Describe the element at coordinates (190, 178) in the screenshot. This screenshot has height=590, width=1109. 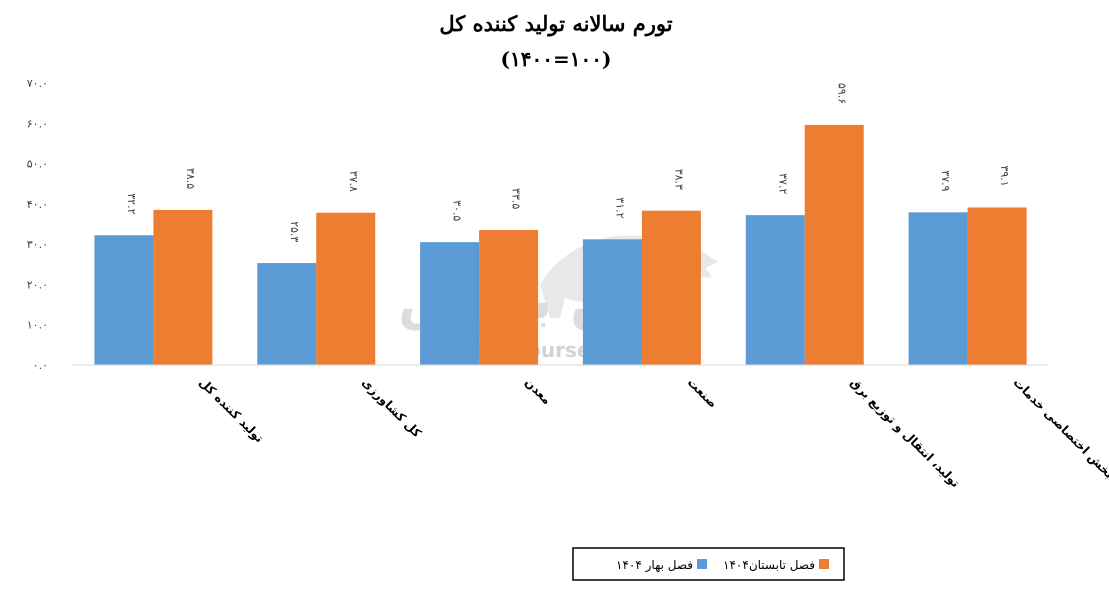
I see `data-label: ۳۸.۵` at that location.